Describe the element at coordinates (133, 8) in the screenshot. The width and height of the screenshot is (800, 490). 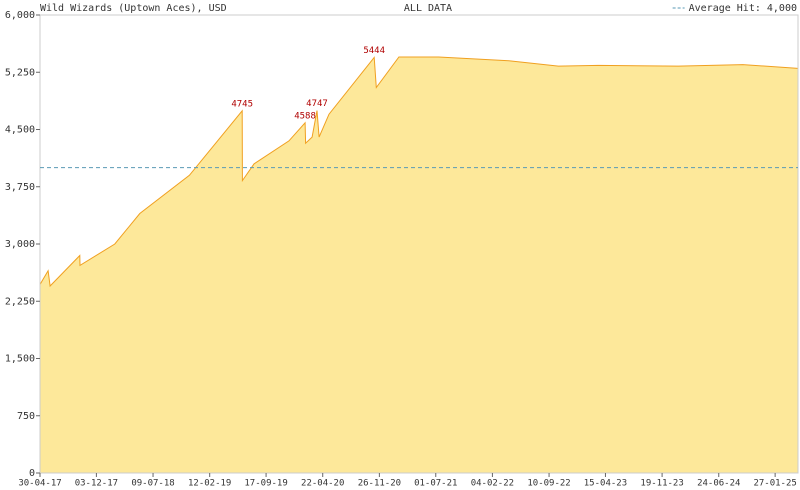
I see `chart-title: Wild Wizards (Uptown Aces), USD` at that location.